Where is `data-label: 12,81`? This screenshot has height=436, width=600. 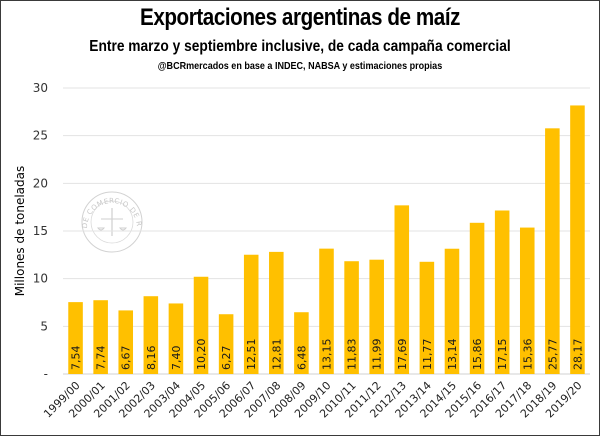 data-label: 12,81 is located at coordinates (276, 355).